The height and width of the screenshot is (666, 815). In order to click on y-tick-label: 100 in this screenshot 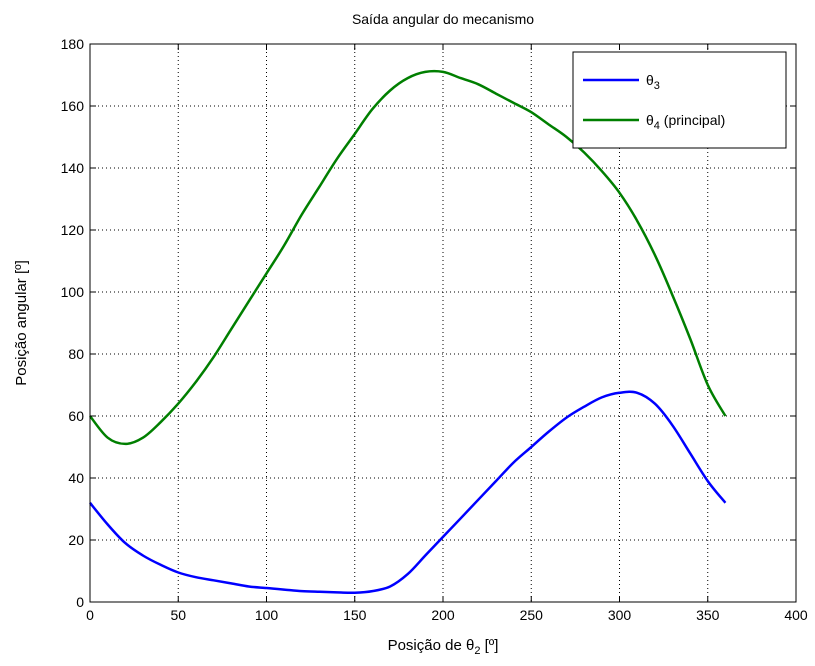, I will do `click(73, 292)`.